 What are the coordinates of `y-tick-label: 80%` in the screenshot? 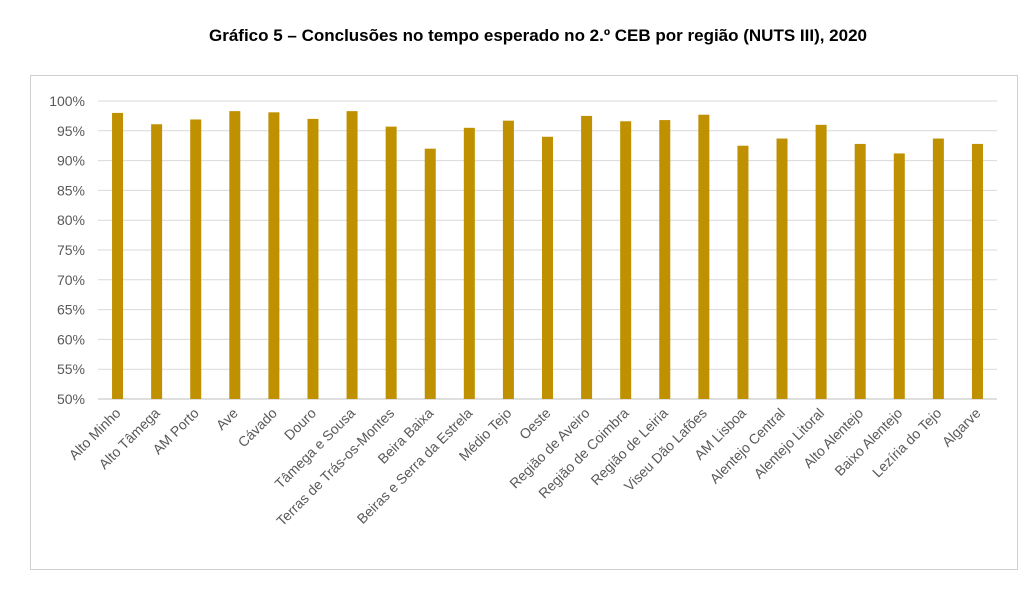 It's located at (71, 220).